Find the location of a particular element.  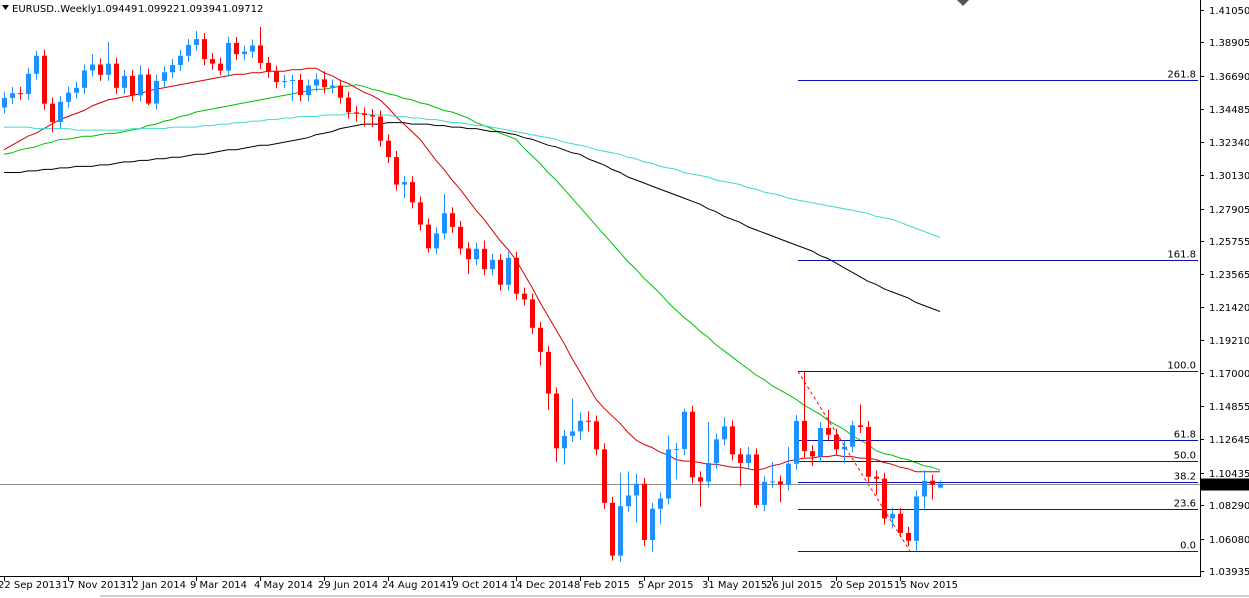

price-box-label: 1.09712 is located at coordinates (1229, 485).